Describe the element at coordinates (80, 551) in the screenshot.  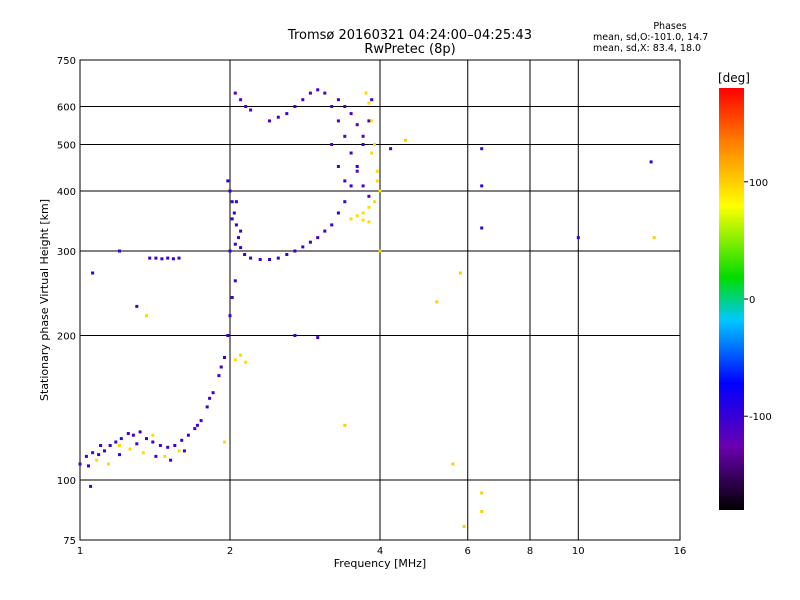
I see `x-tick-label: 1` at that location.